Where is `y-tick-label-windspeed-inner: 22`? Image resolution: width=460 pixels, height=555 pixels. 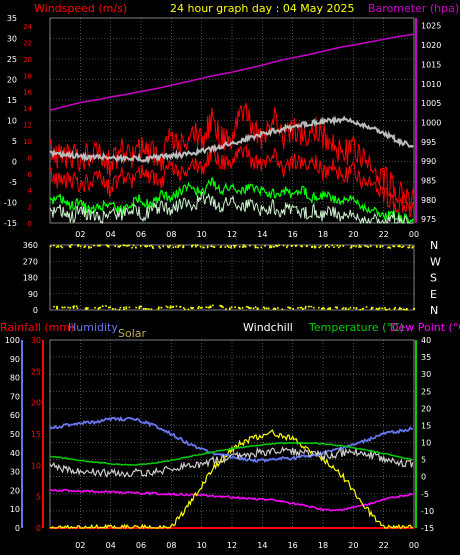 y-tick-label-windspeed-inner: 22 is located at coordinates (27, 43).